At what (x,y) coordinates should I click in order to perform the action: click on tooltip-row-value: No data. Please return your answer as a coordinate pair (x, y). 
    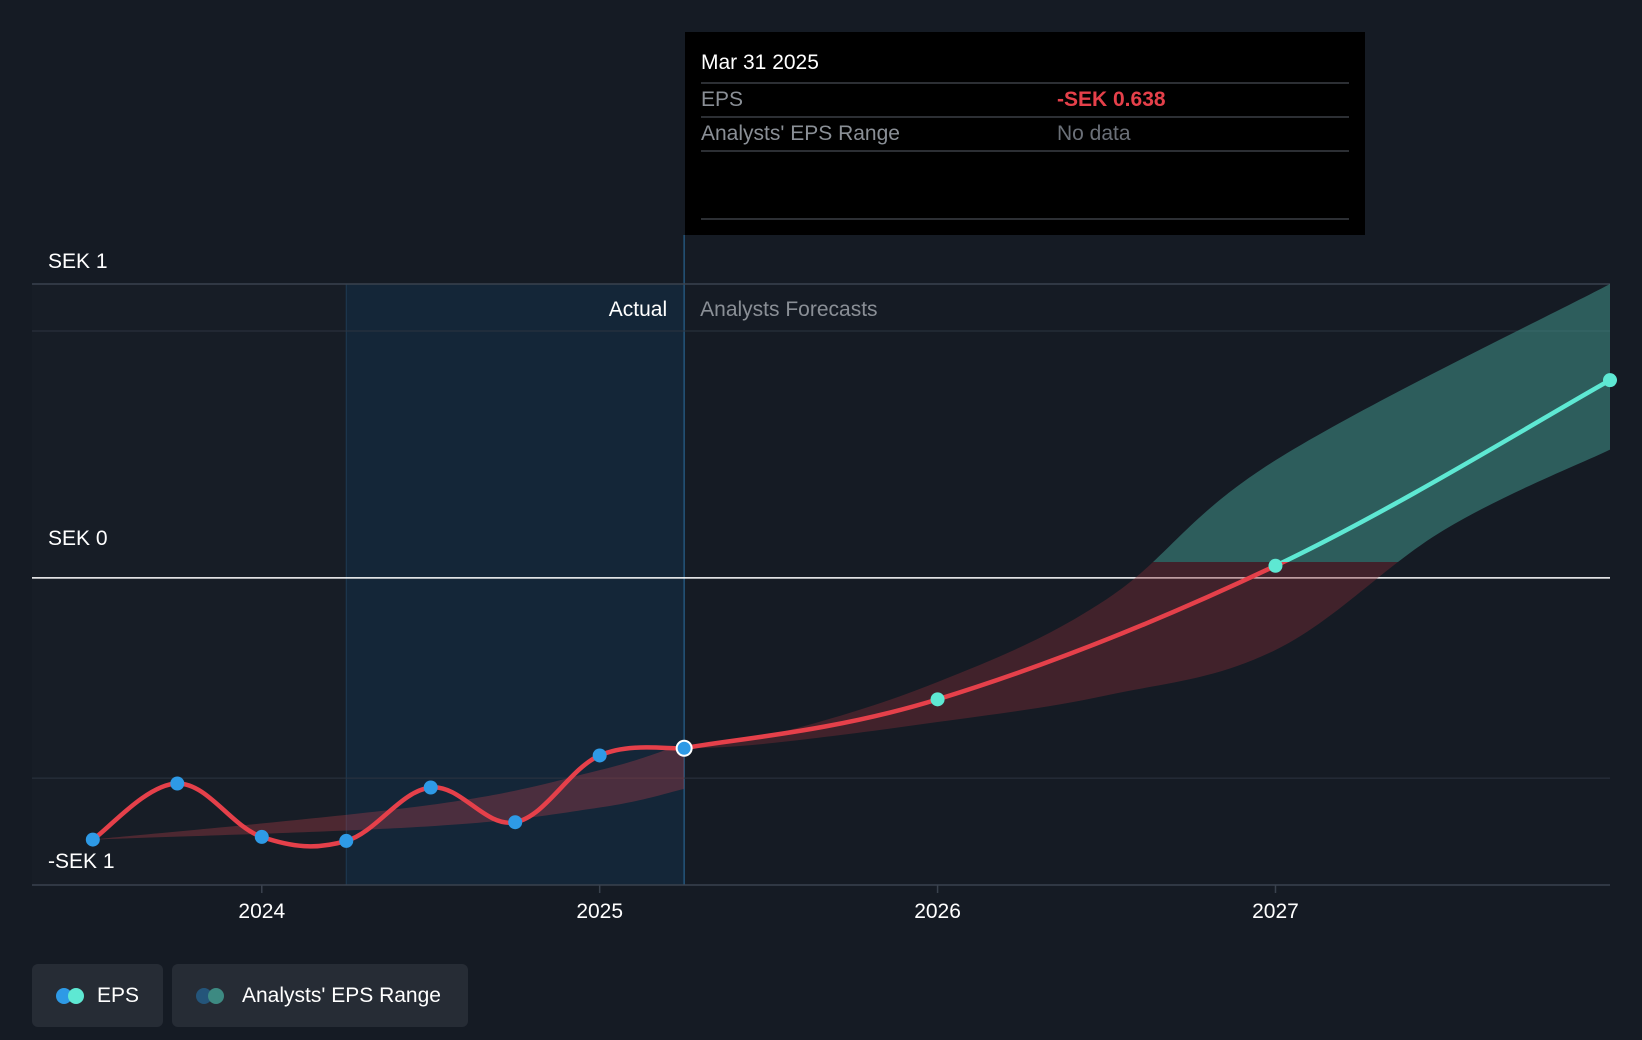
    Looking at the image, I should click on (1094, 133).